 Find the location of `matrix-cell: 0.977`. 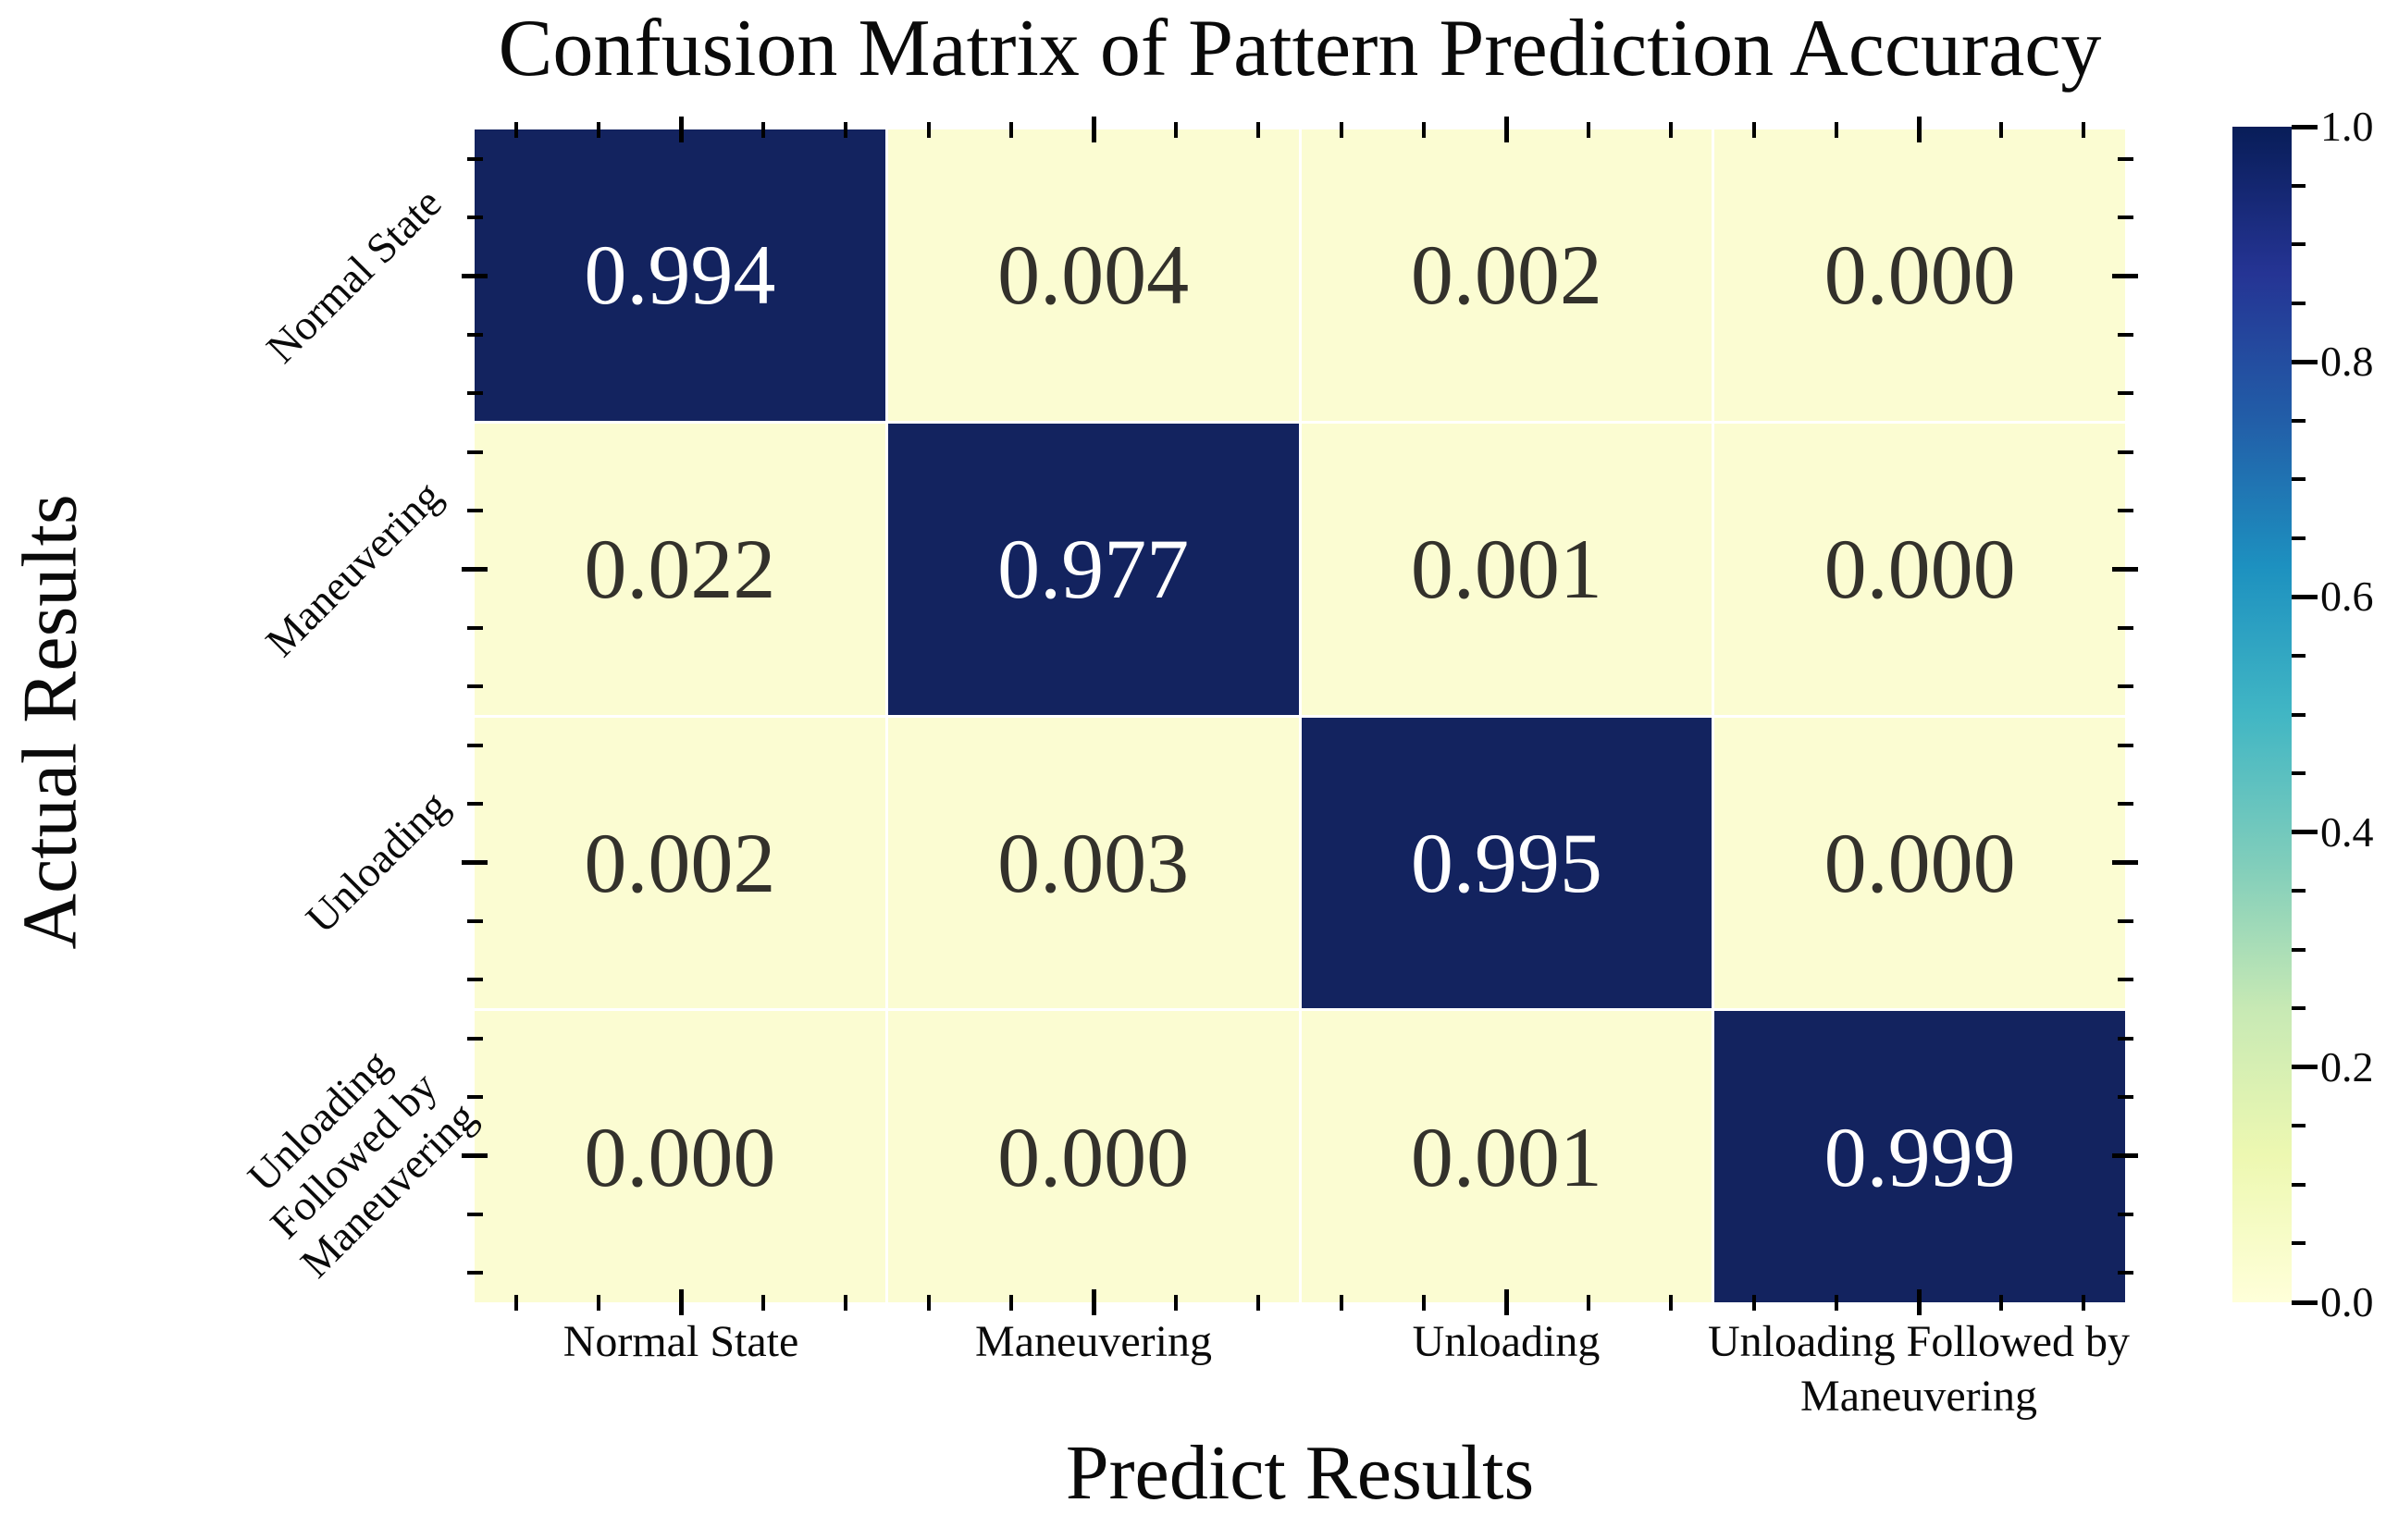

matrix-cell: 0.977 is located at coordinates (1093, 569).